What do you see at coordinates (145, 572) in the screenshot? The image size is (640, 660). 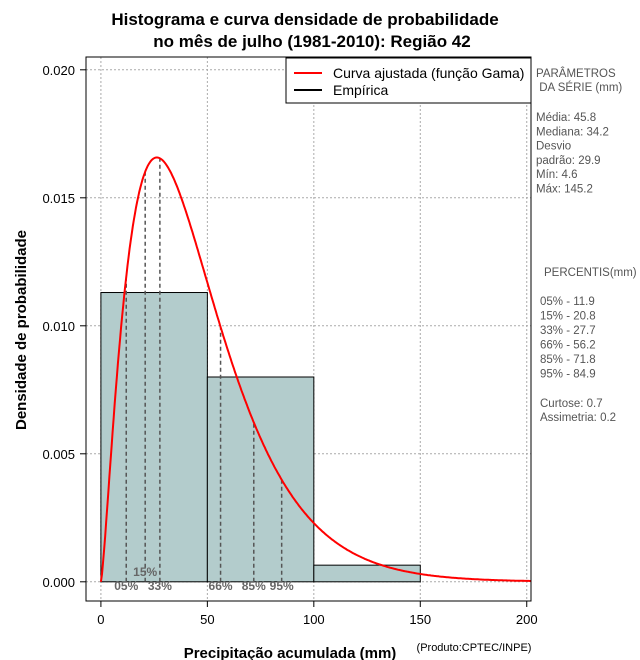 I see `percentile-label: 15%` at bounding box center [145, 572].